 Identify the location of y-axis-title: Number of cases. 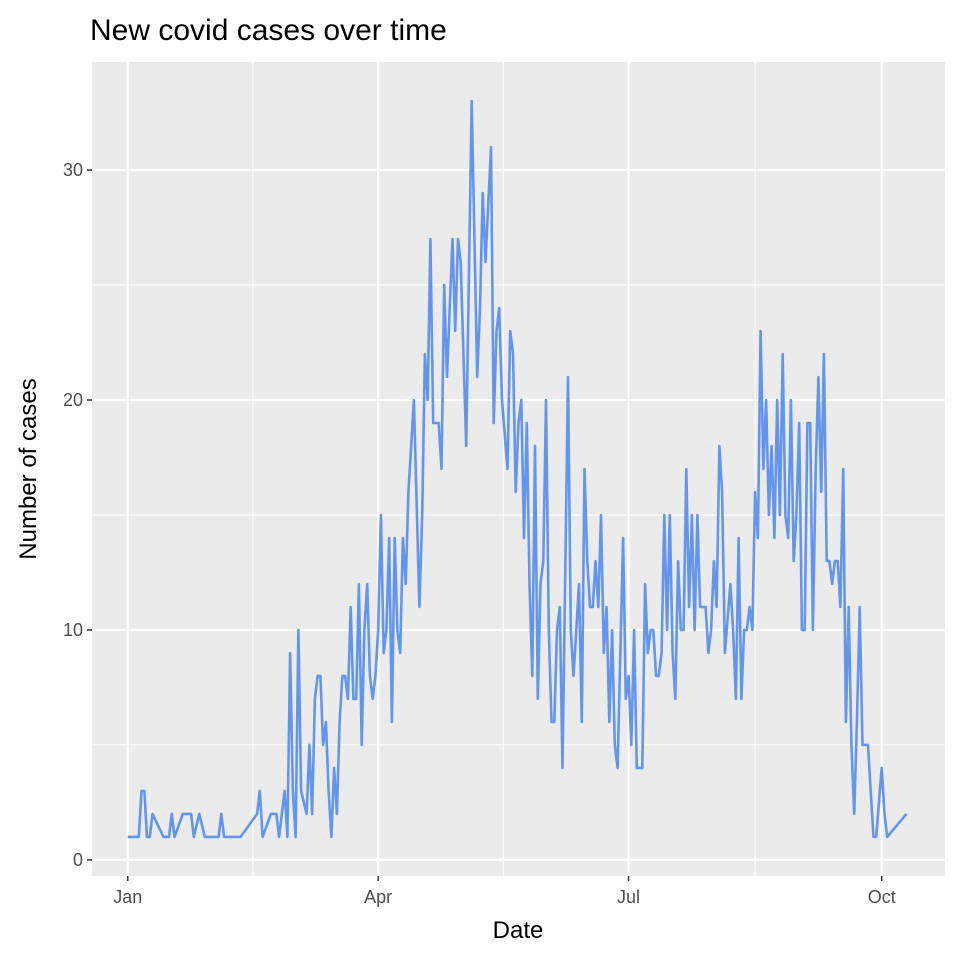
(28, 468).